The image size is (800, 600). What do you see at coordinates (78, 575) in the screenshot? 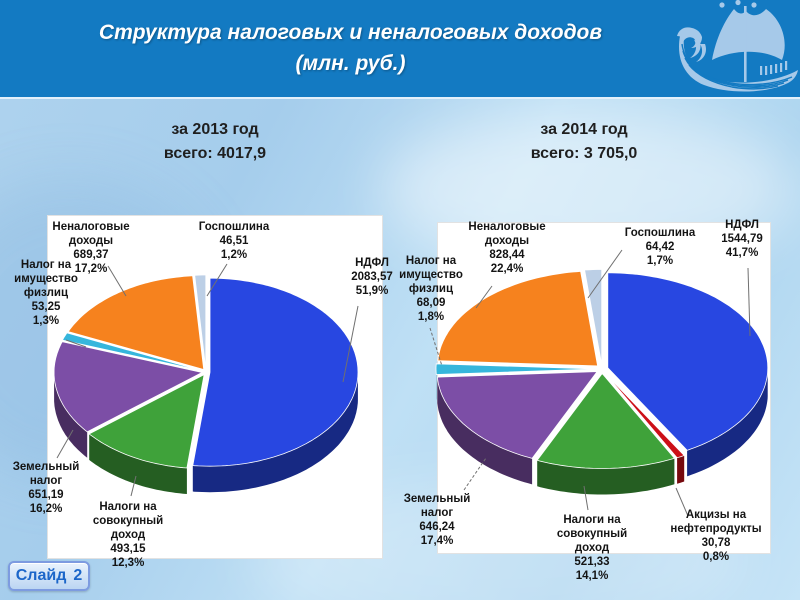
I see `slide-badge-number: 2` at bounding box center [78, 575].